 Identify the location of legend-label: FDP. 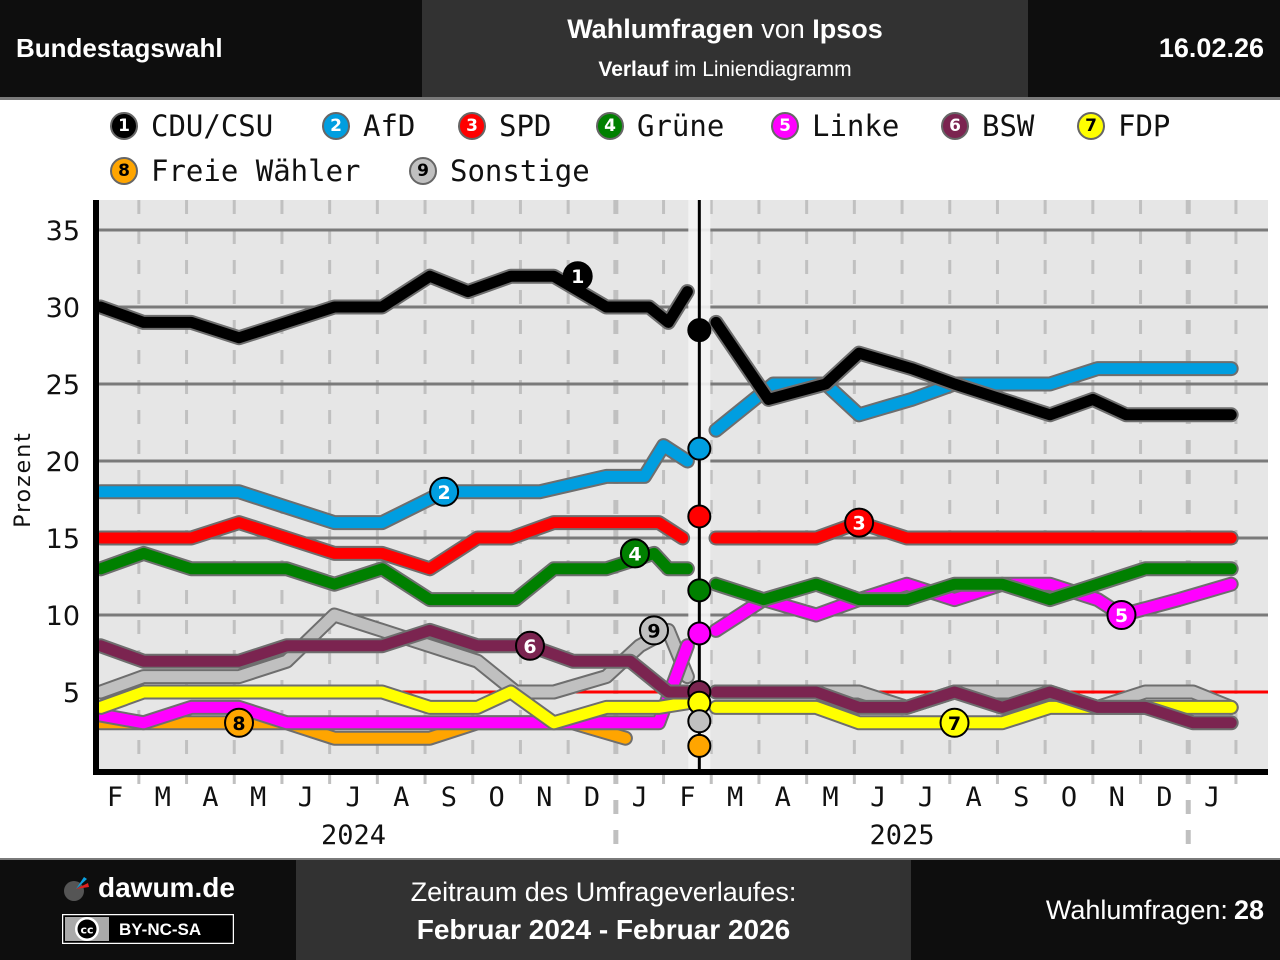
(1144, 126).